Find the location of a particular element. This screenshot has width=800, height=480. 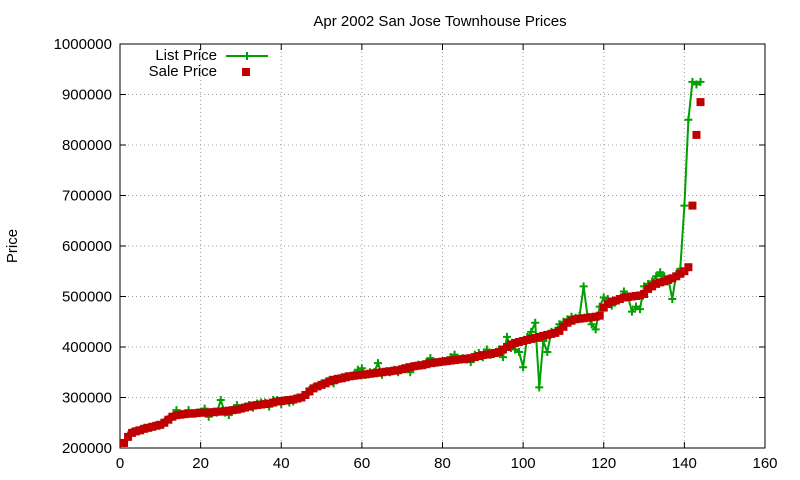

y-tick-label: 800000 is located at coordinates (87, 145).